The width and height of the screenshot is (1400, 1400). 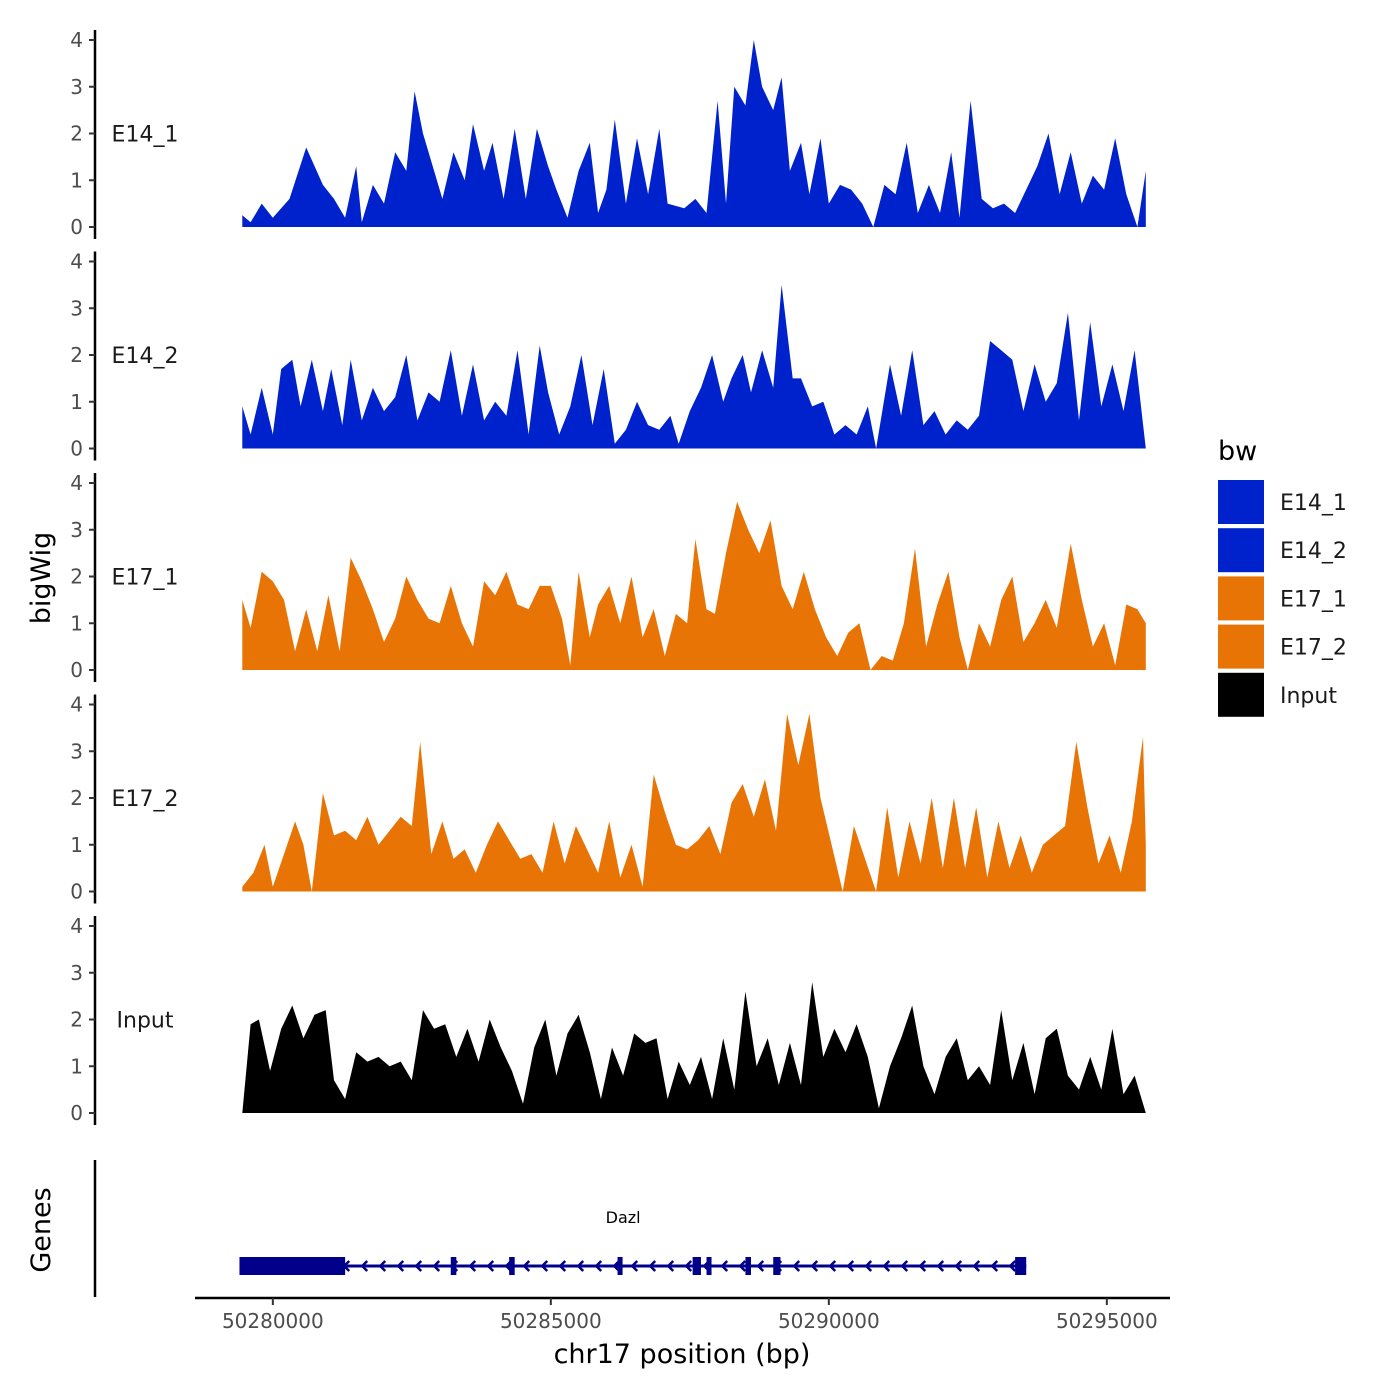 I want to click on x-axis-title: chr17 position (bp), so click(x=682, y=1354).